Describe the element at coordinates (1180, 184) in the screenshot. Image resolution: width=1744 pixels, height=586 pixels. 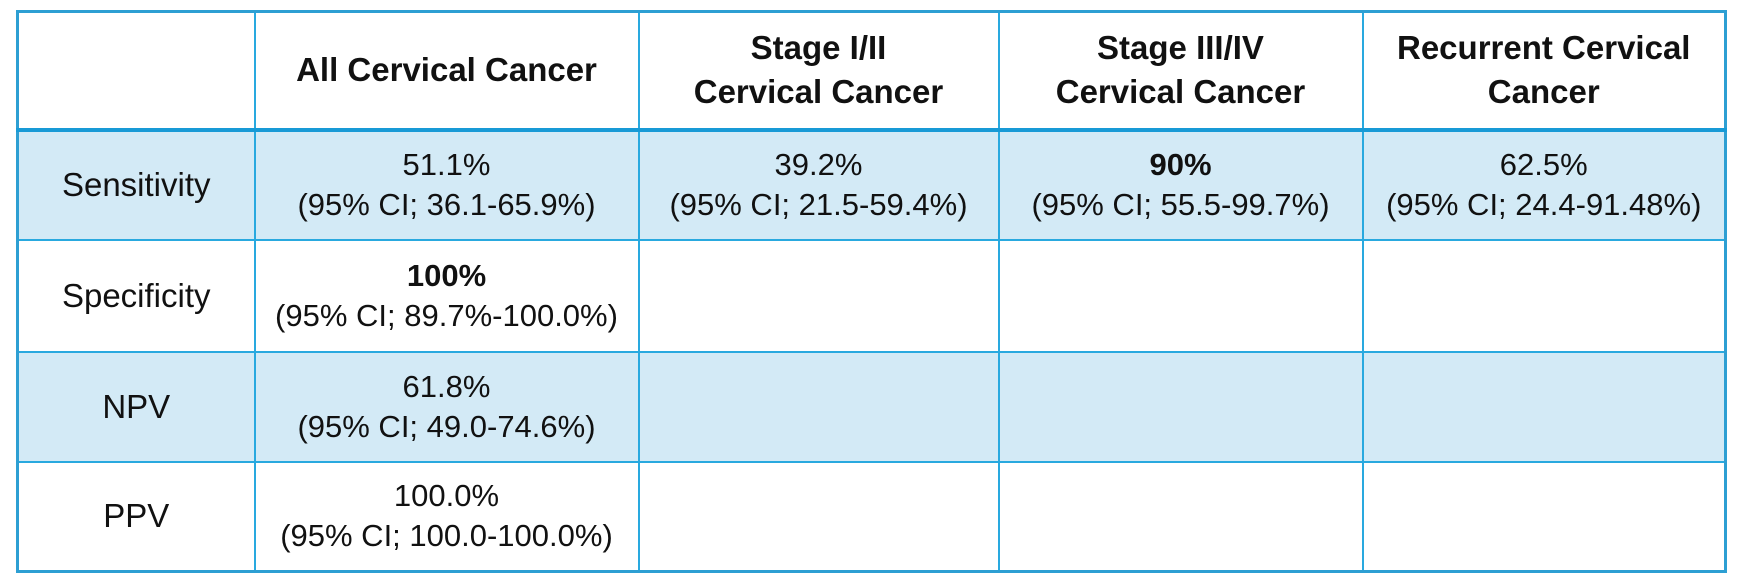
I see `cell-sensitivity-stage-iii-iv: 90% (95% CI; 55.5-99.7%)` at that location.